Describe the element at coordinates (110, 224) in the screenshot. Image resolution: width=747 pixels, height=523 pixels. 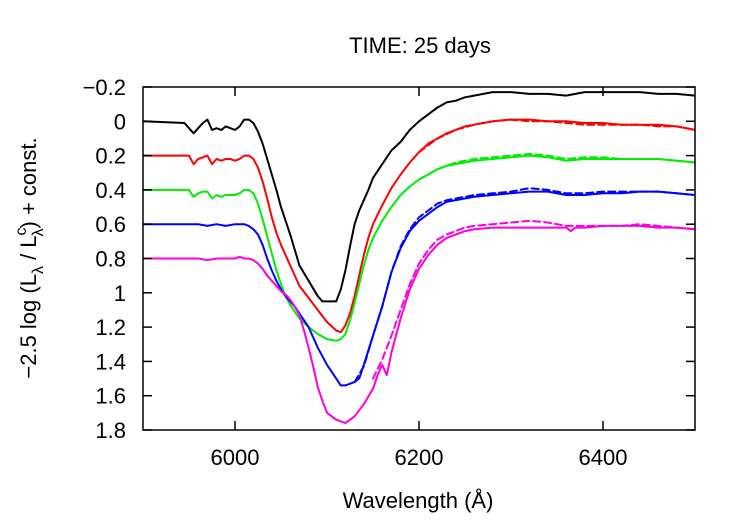
I see `y-tick-label: 0.6` at that location.